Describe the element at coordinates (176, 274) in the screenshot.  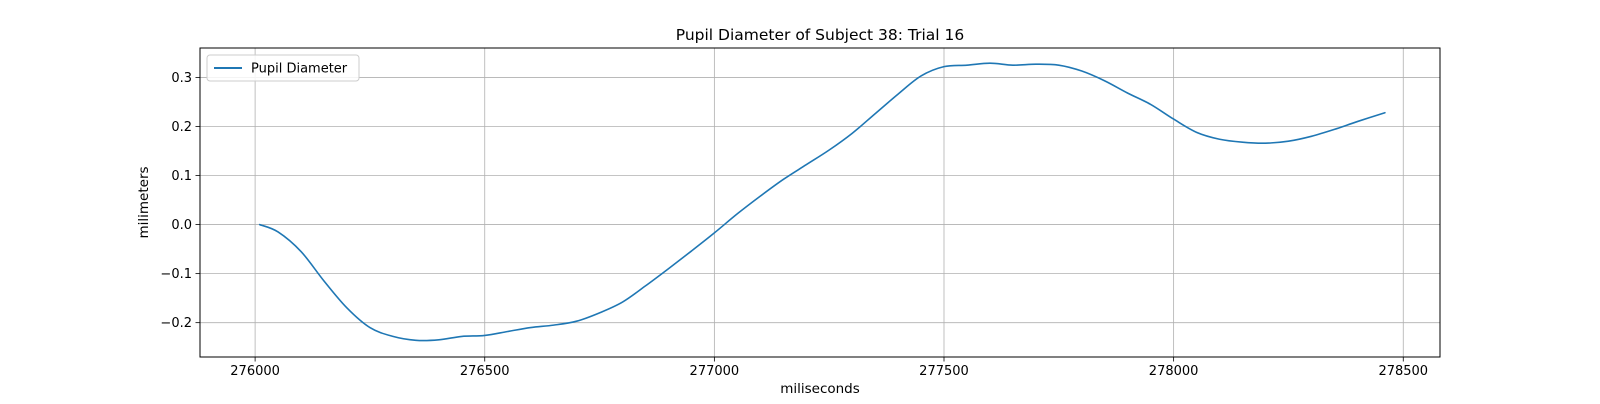
I see `y-tick-label: −0.1` at that location.